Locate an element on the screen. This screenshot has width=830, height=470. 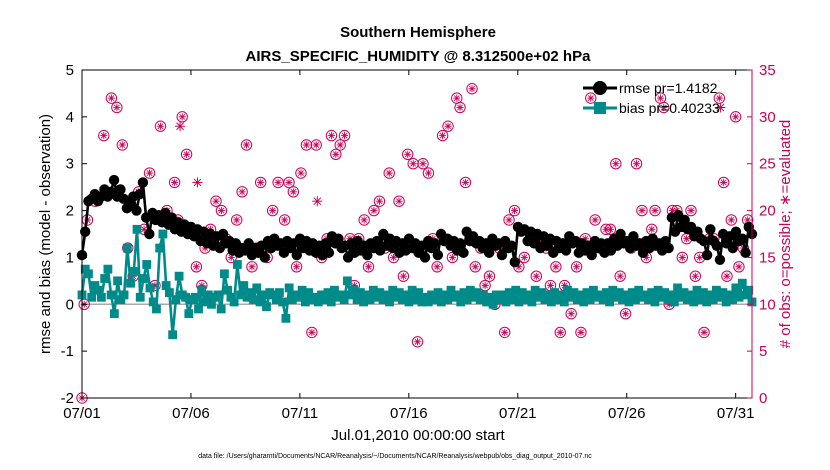
y-left-tick-label: 0 is located at coordinates (70, 304).